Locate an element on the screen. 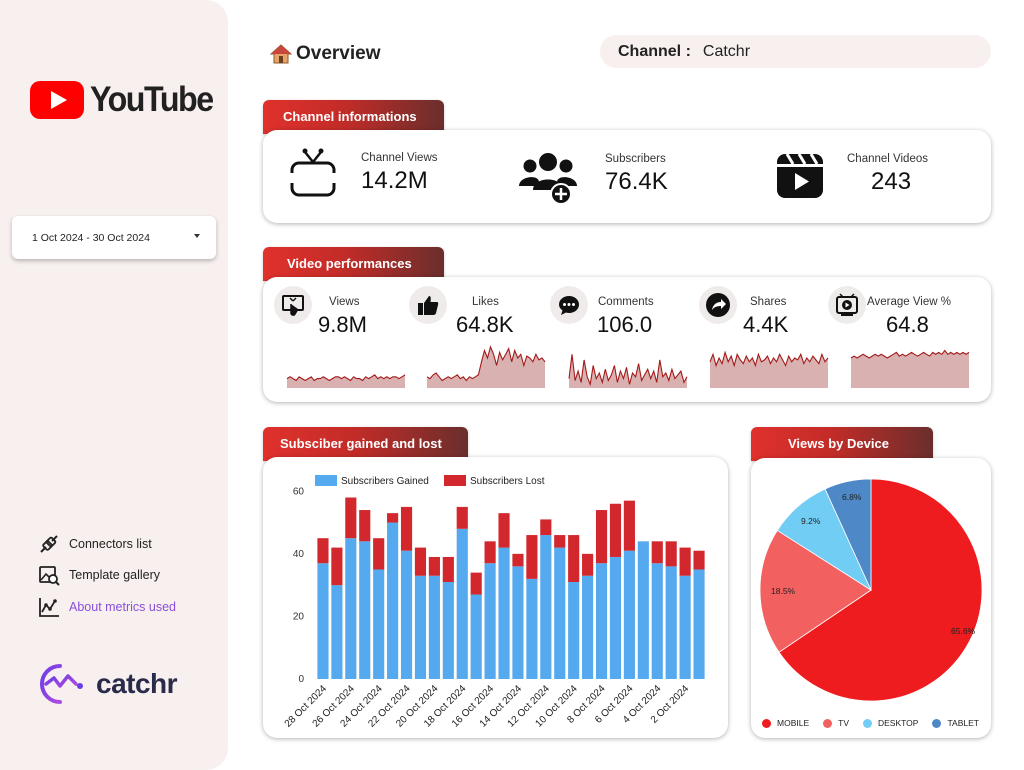 This screenshot has width=1024, height=770. legend-item-tv: TV is located at coordinates (836, 723).